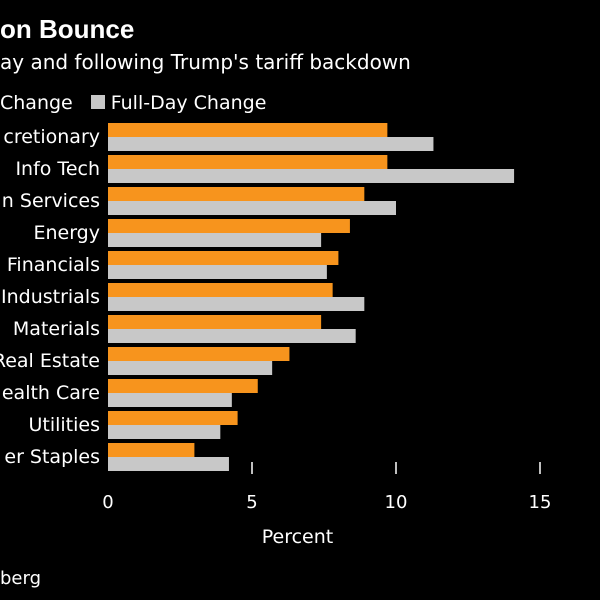  I want to click on bar-change-cretionary, so click(248, 130).